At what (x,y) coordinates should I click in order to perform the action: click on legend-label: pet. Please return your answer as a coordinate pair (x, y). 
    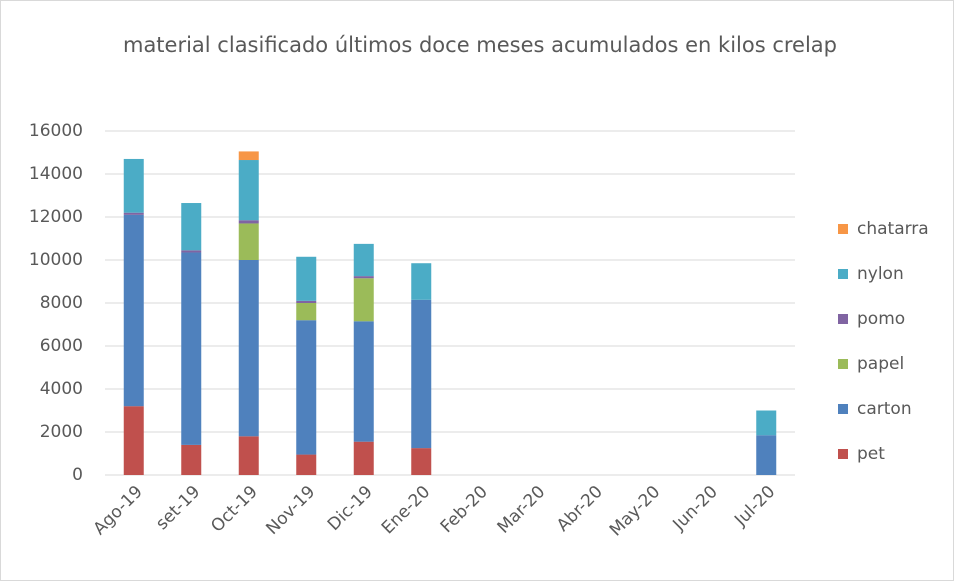
    Looking at the image, I should click on (871, 454).